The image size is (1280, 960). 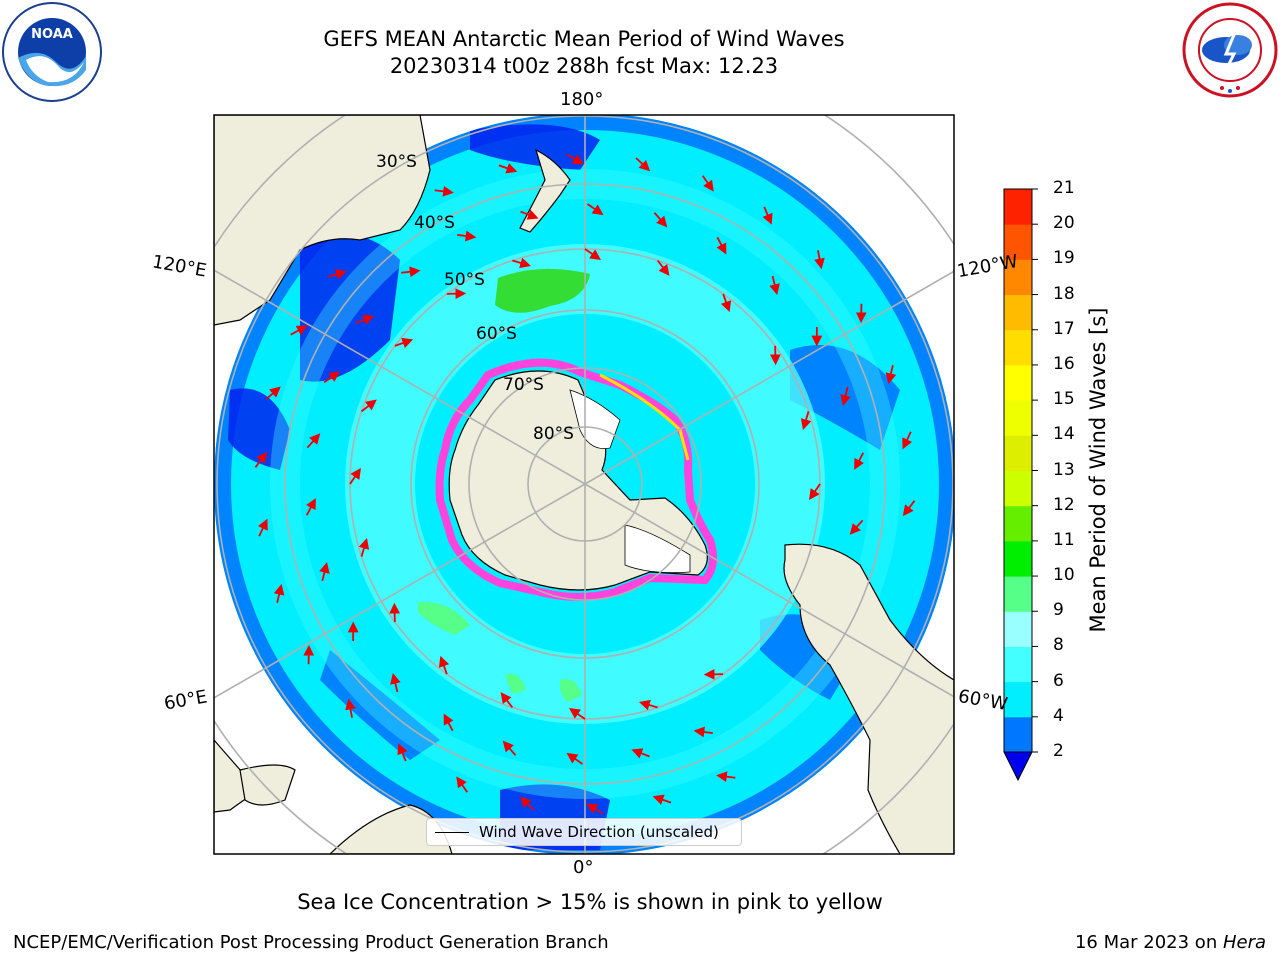 I want to click on south-america, so click(x=868, y=698).